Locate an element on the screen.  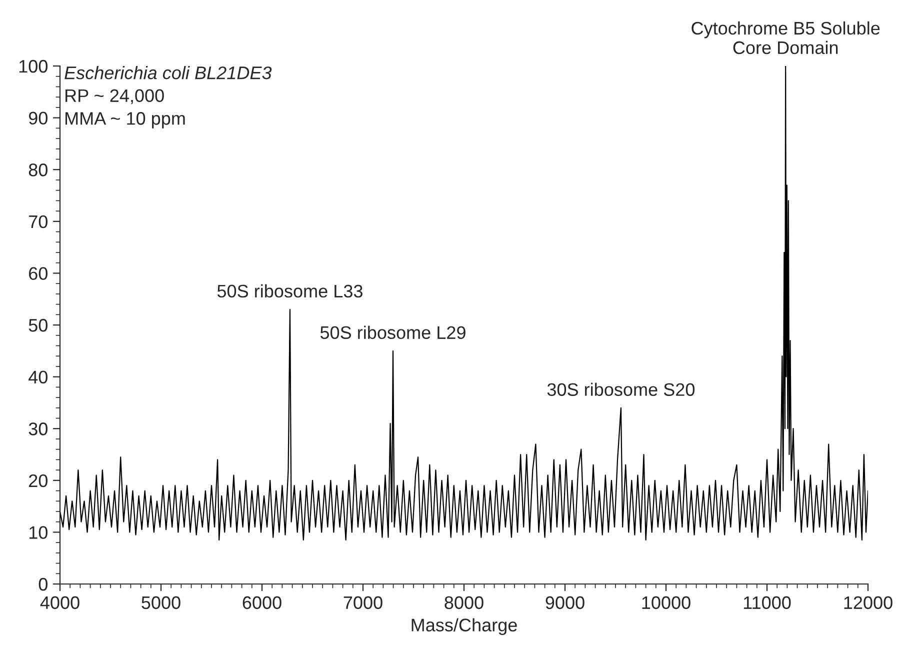
annotation: MMA ~ 10 ppm is located at coordinates (125, 120).